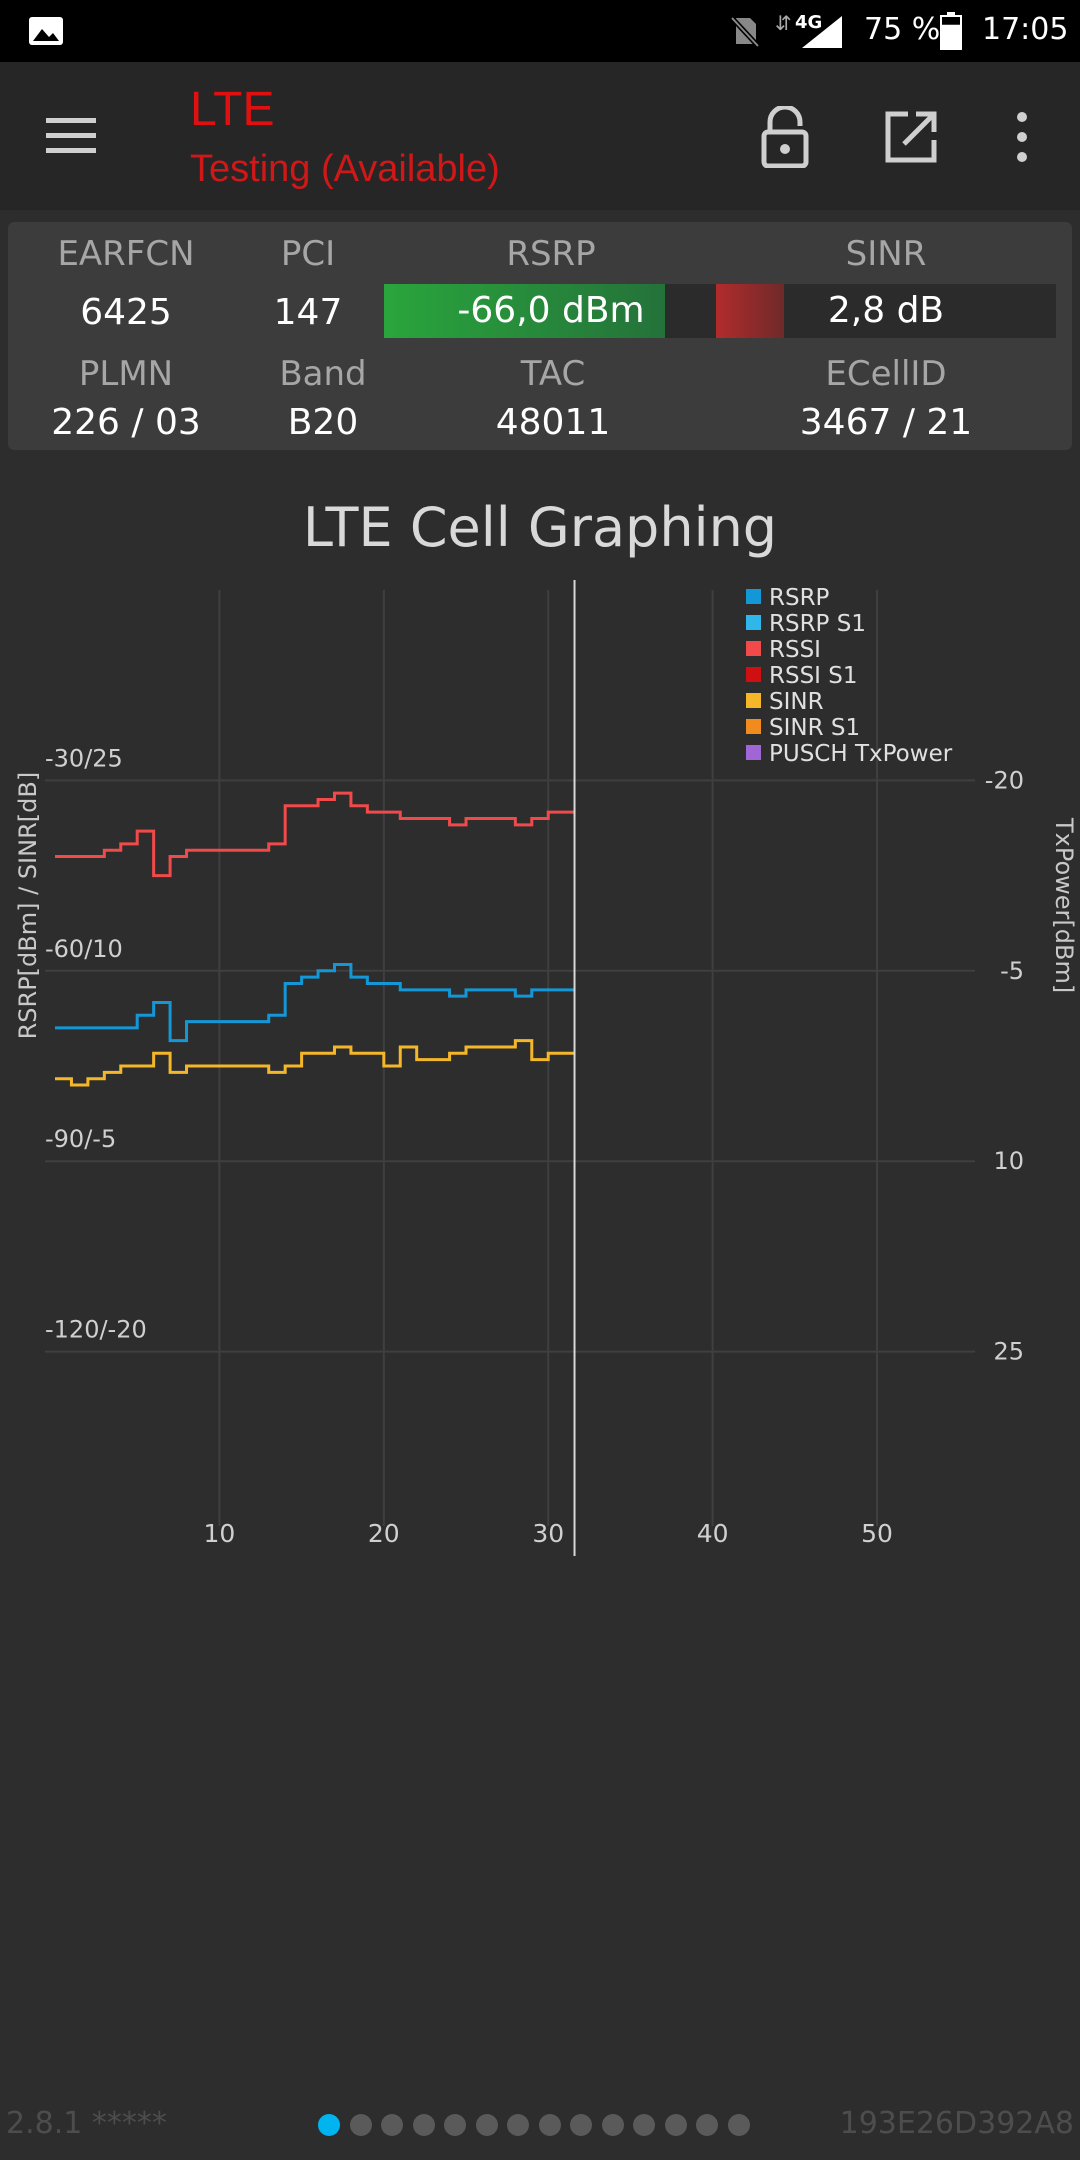 This screenshot has height=2160, width=1080. Describe the element at coordinates (84, 949) in the screenshot. I see `y-tick-label: -60/10` at that location.